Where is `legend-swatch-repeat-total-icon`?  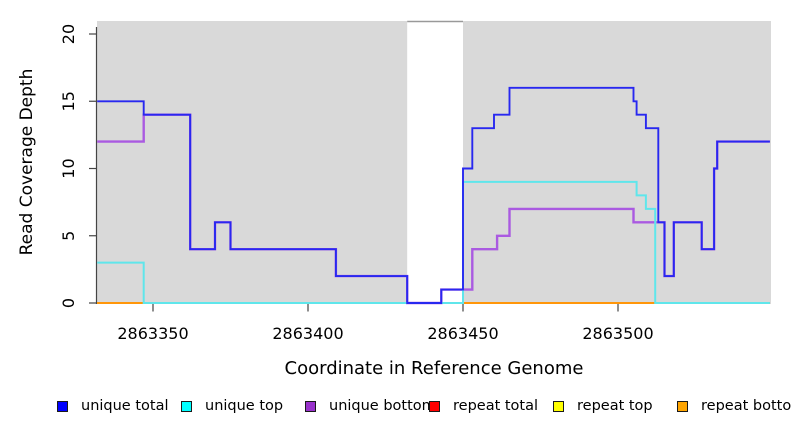
legend-swatch-repeat-total-icon is located at coordinates (434, 406).